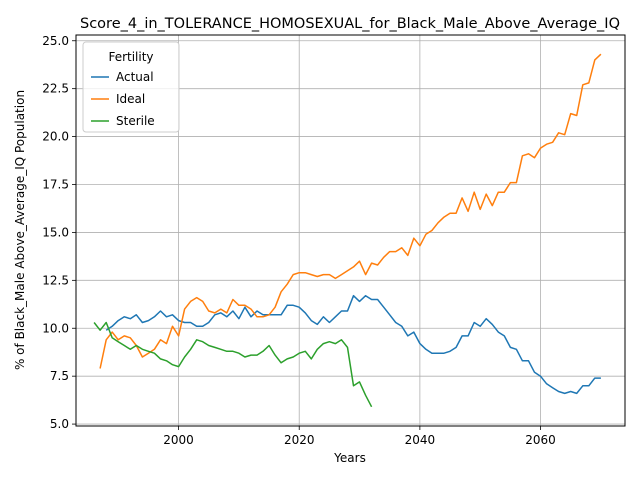 Image resolution: width=640 pixels, height=484 pixels. Describe the element at coordinates (178, 440) in the screenshot. I see `x-tick-label: 2000` at that location.